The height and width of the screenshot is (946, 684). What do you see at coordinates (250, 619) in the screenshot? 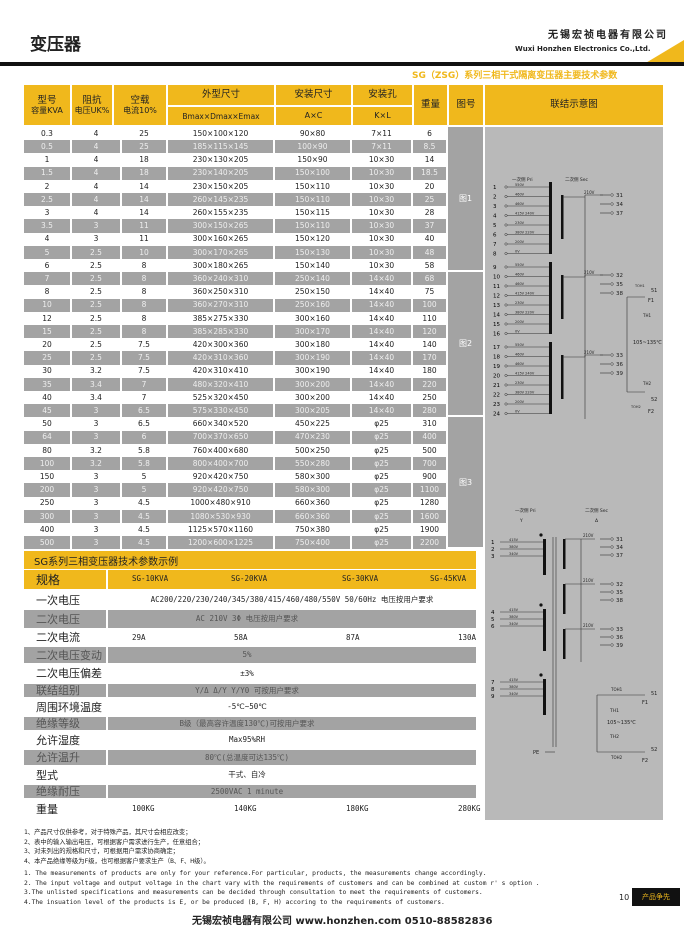
I see `spec-row: 二次电压 AC 210V 3Φ 电压按用户要求` at bounding box center [250, 619].